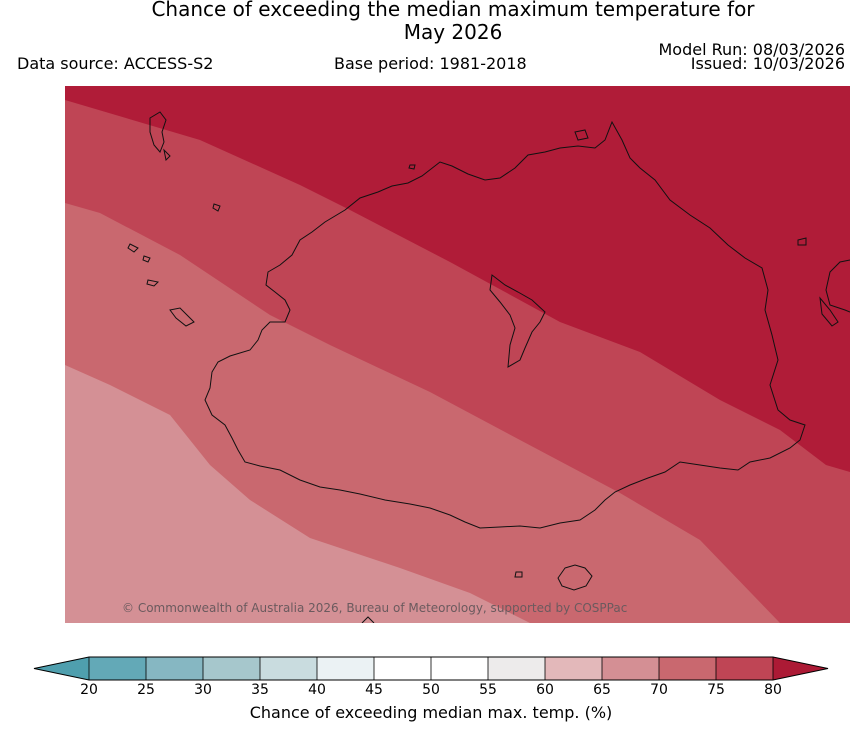  What do you see at coordinates (773, 690) in the screenshot?
I see `colorbar-tick-label: 80` at bounding box center [773, 690].